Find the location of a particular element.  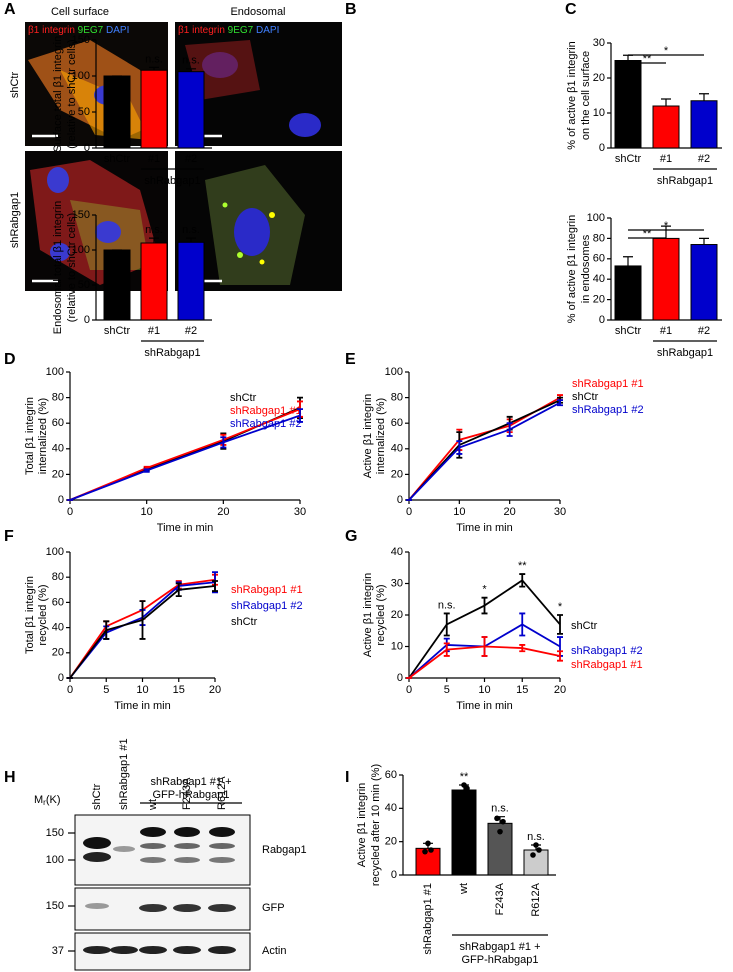

lane-label: wt is located at coordinates (153, 805).